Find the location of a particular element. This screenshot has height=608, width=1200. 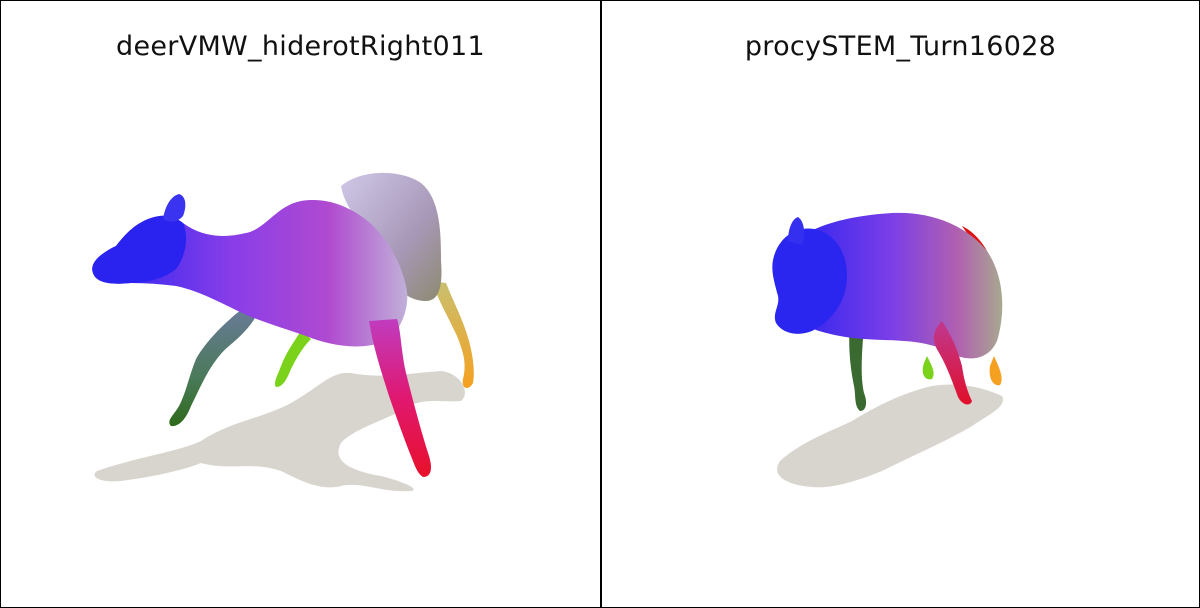

raccoon-hind-paw is located at coordinates (995, 371).